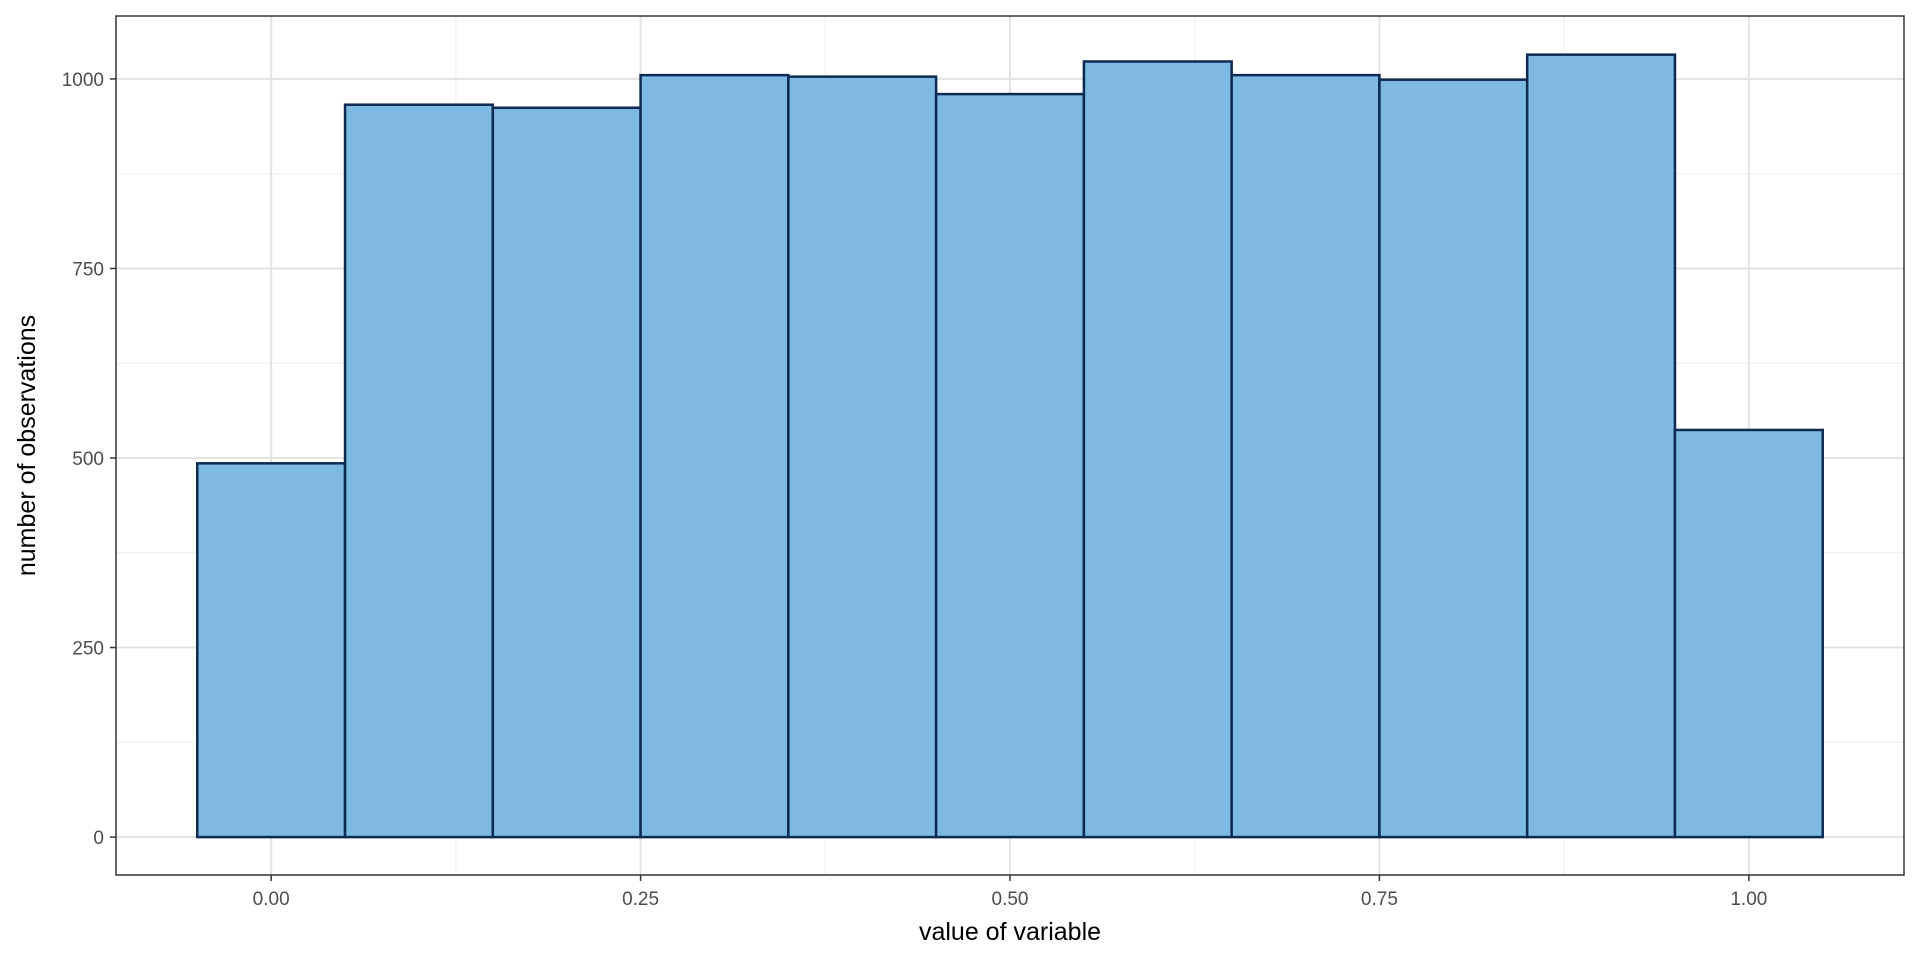 The height and width of the screenshot is (960, 1920). I want to click on x-tick-label-2: 0.50, so click(1010, 899).